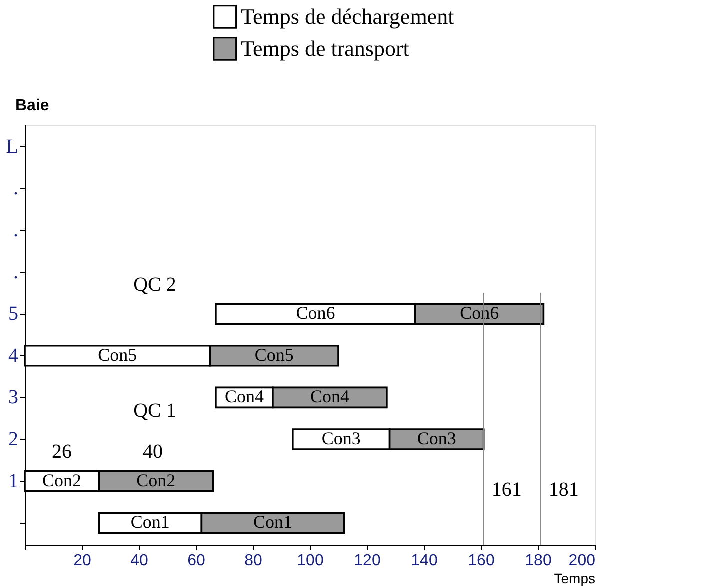 The image size is (702, 586). Describe the element at coordinates (367, 561) in the screenshot. I see `x-tick-label: 120` at that location.